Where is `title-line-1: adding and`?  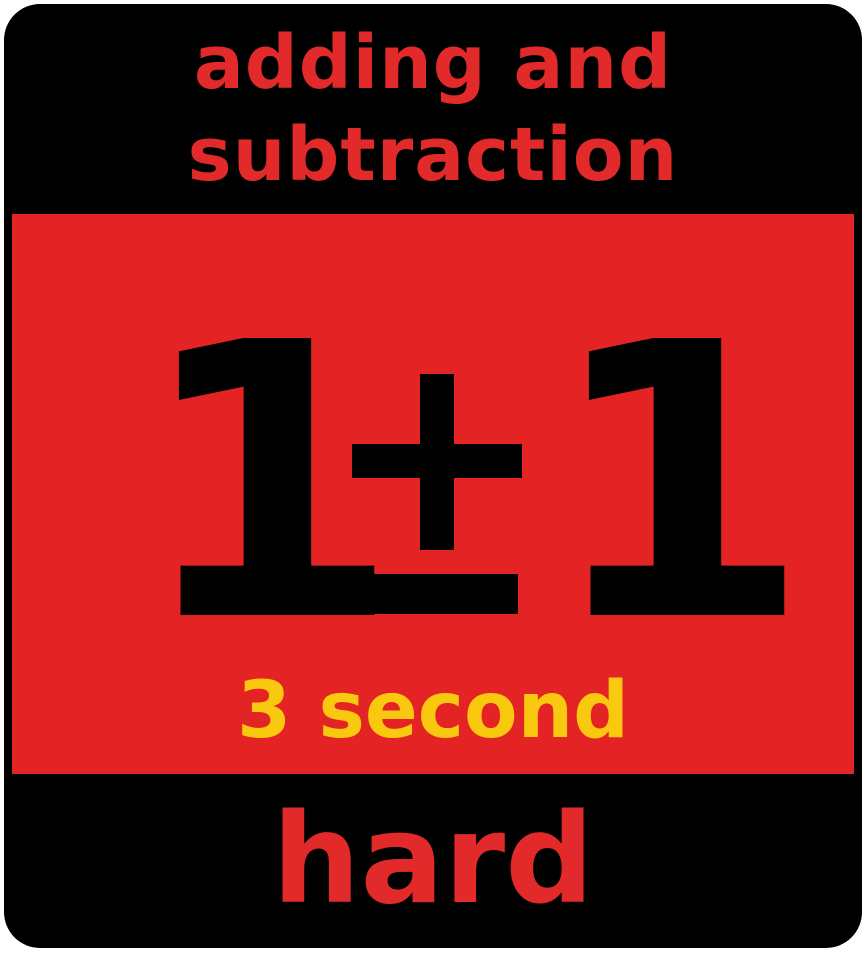 title-line-1: adding and is located at coordinates (433, 63).